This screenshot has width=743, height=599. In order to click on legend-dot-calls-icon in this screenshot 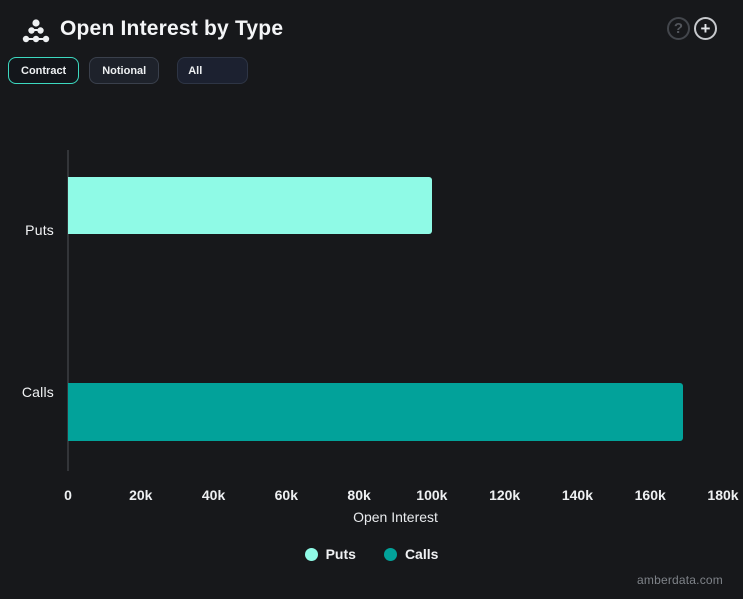, I will do `click(390, 554)`.